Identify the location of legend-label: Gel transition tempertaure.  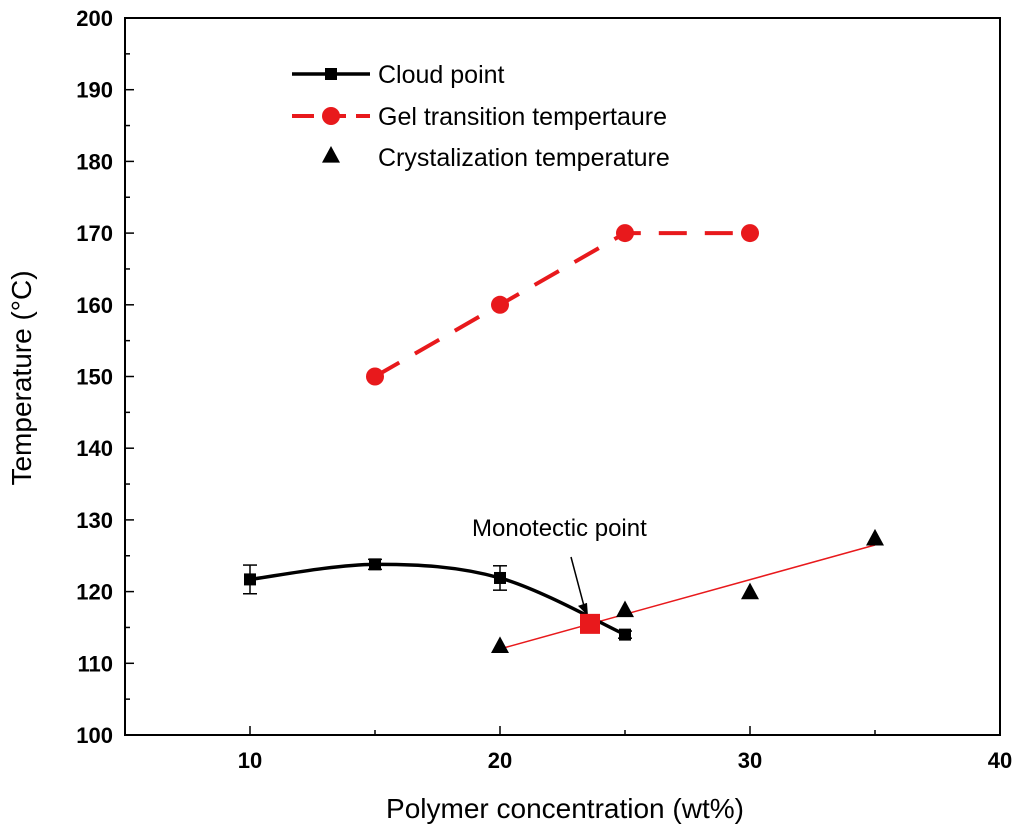
(522, 117).